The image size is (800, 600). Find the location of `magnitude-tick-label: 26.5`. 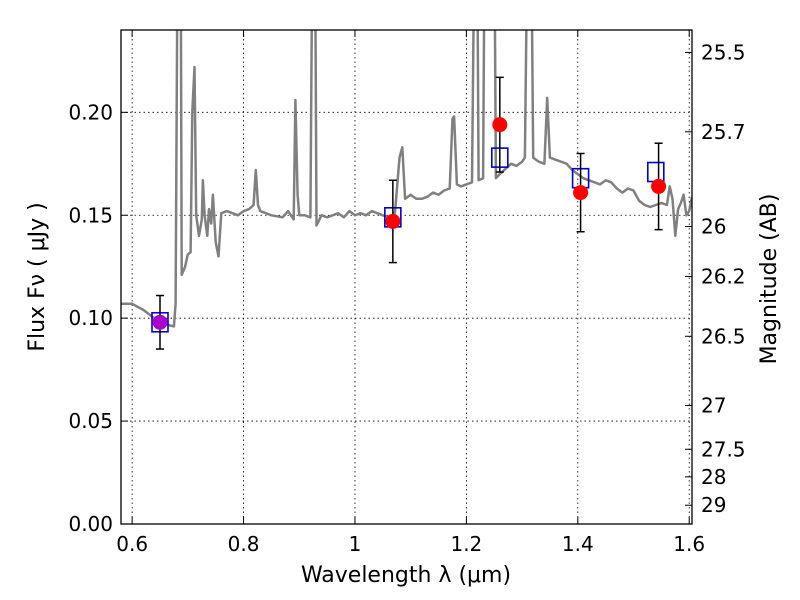

magnitude-tick-label: 26.5 is located at coordinates (723, 336).